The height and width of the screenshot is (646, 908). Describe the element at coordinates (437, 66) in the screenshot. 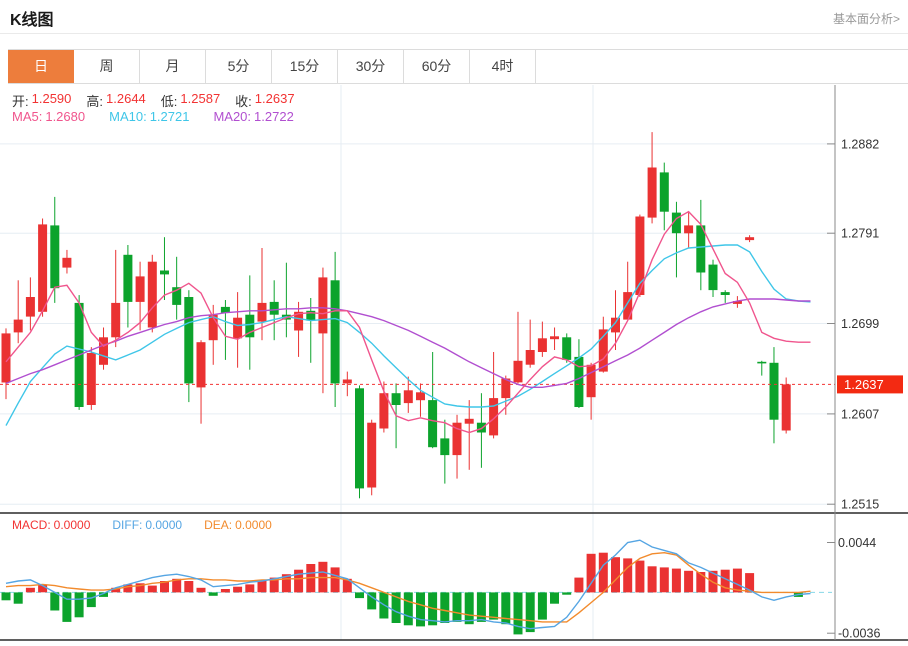

I see `tab-60分: 60分` at that location.